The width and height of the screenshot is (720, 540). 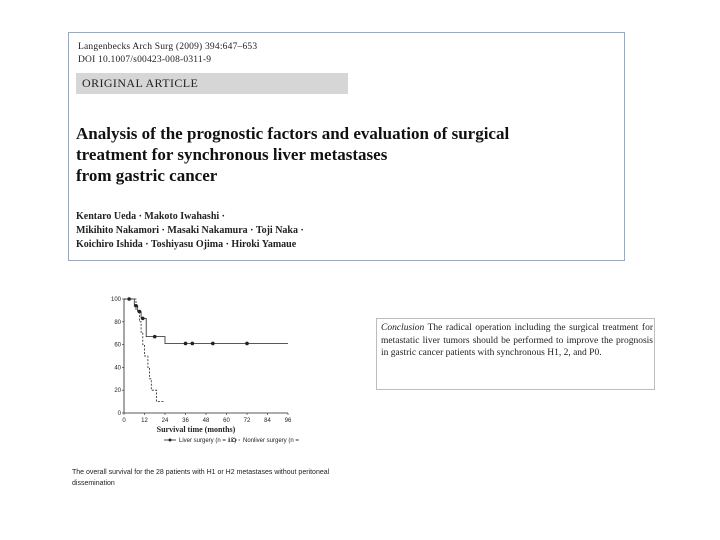 What do you see at coordinates (403, 328) in the screenshot?
I see `conclusion-lead: Conclusion` at bounding box center [403, 328].